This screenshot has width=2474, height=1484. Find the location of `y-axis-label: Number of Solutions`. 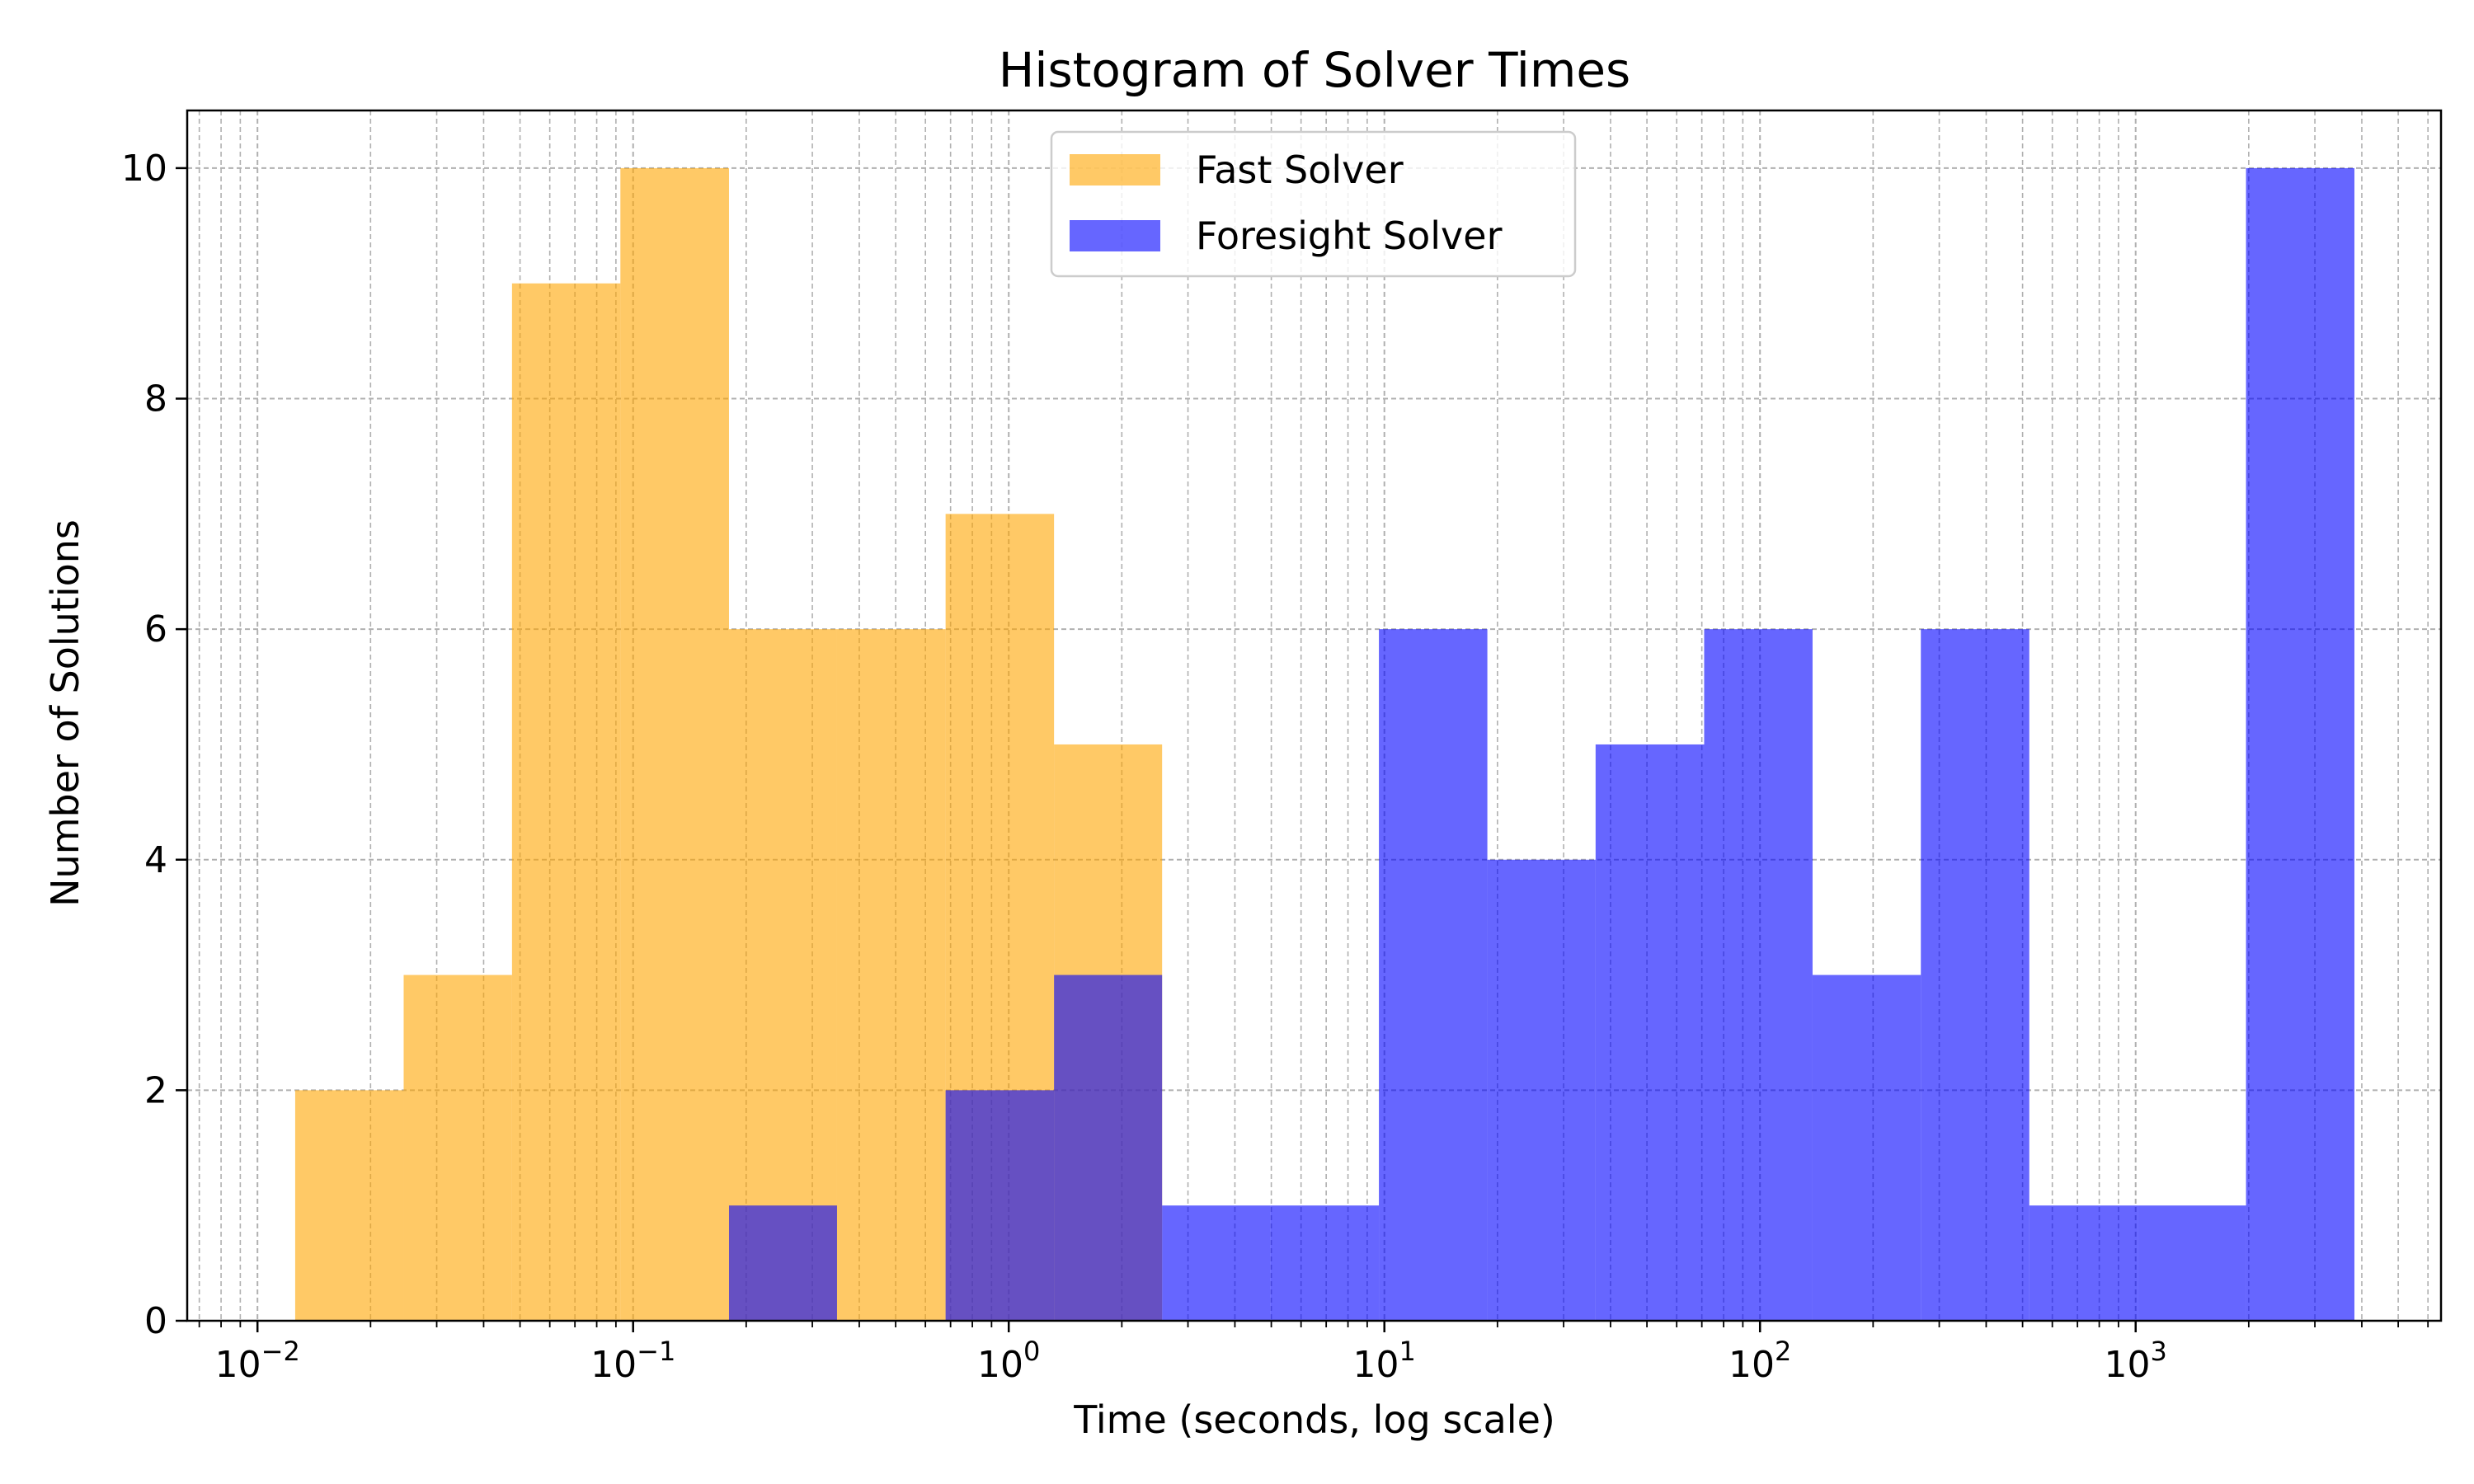

y-axis-label: Number of Solutions is located at coordinates (65, 713).